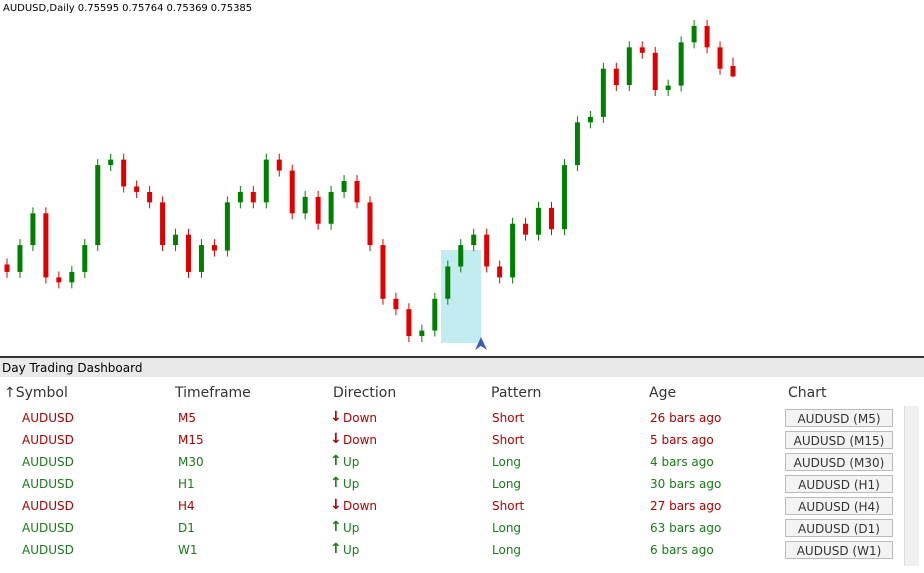 Image resolution: width=924 pixels, height=573 pixels. What do you see at coordinates (188, 550) in the screenshot?
I see `timeframe: W1` at bounding box center [188, 550].